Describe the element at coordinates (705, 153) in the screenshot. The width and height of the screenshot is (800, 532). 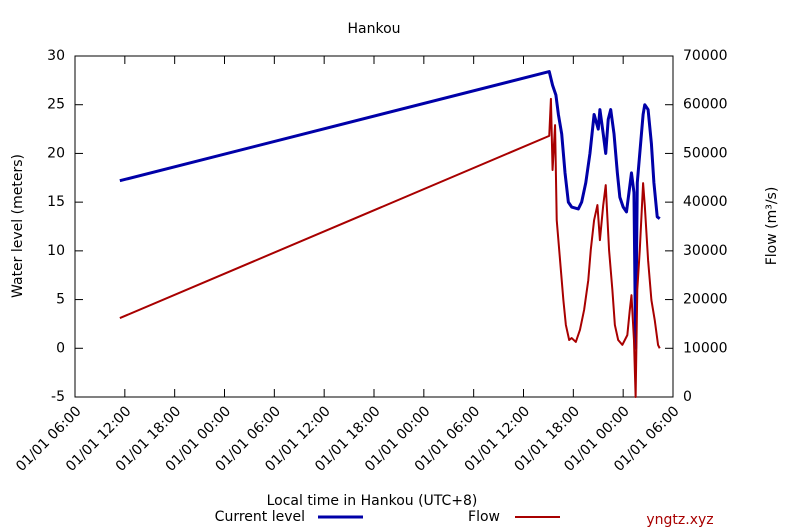
I see `y2-tick-label: 50000` at that location.